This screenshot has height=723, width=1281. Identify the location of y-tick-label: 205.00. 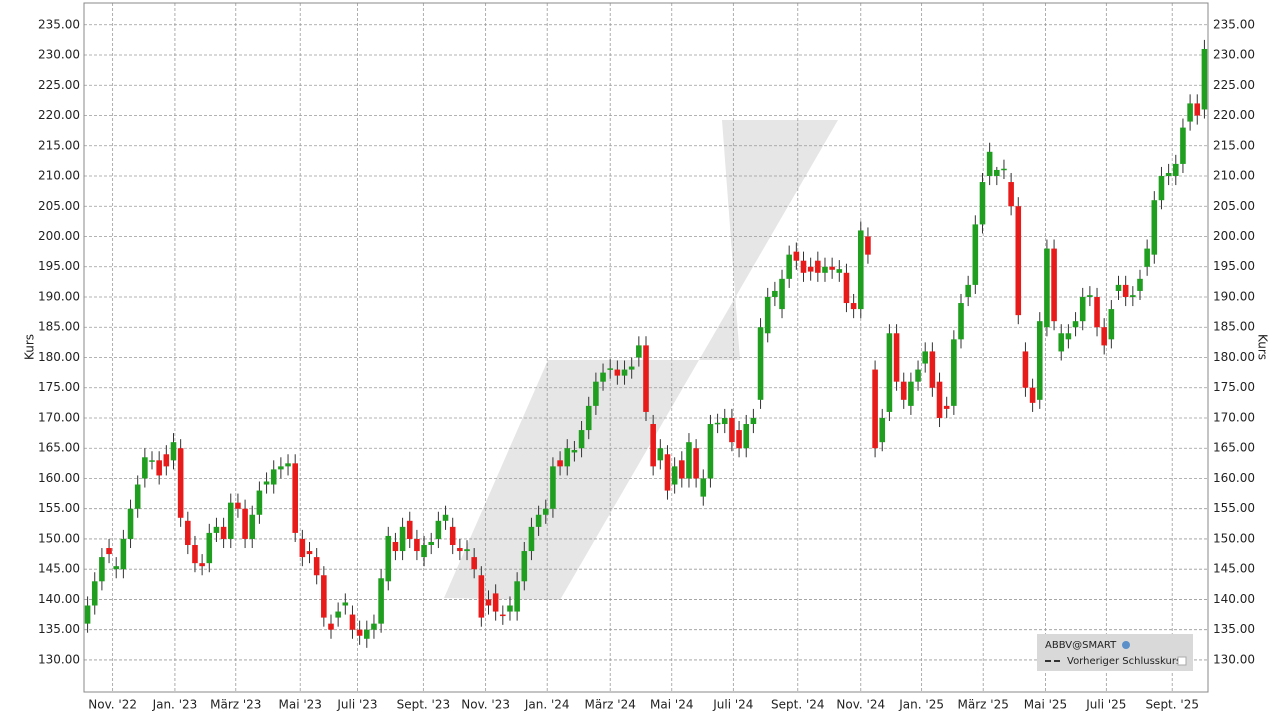
(59, 206).